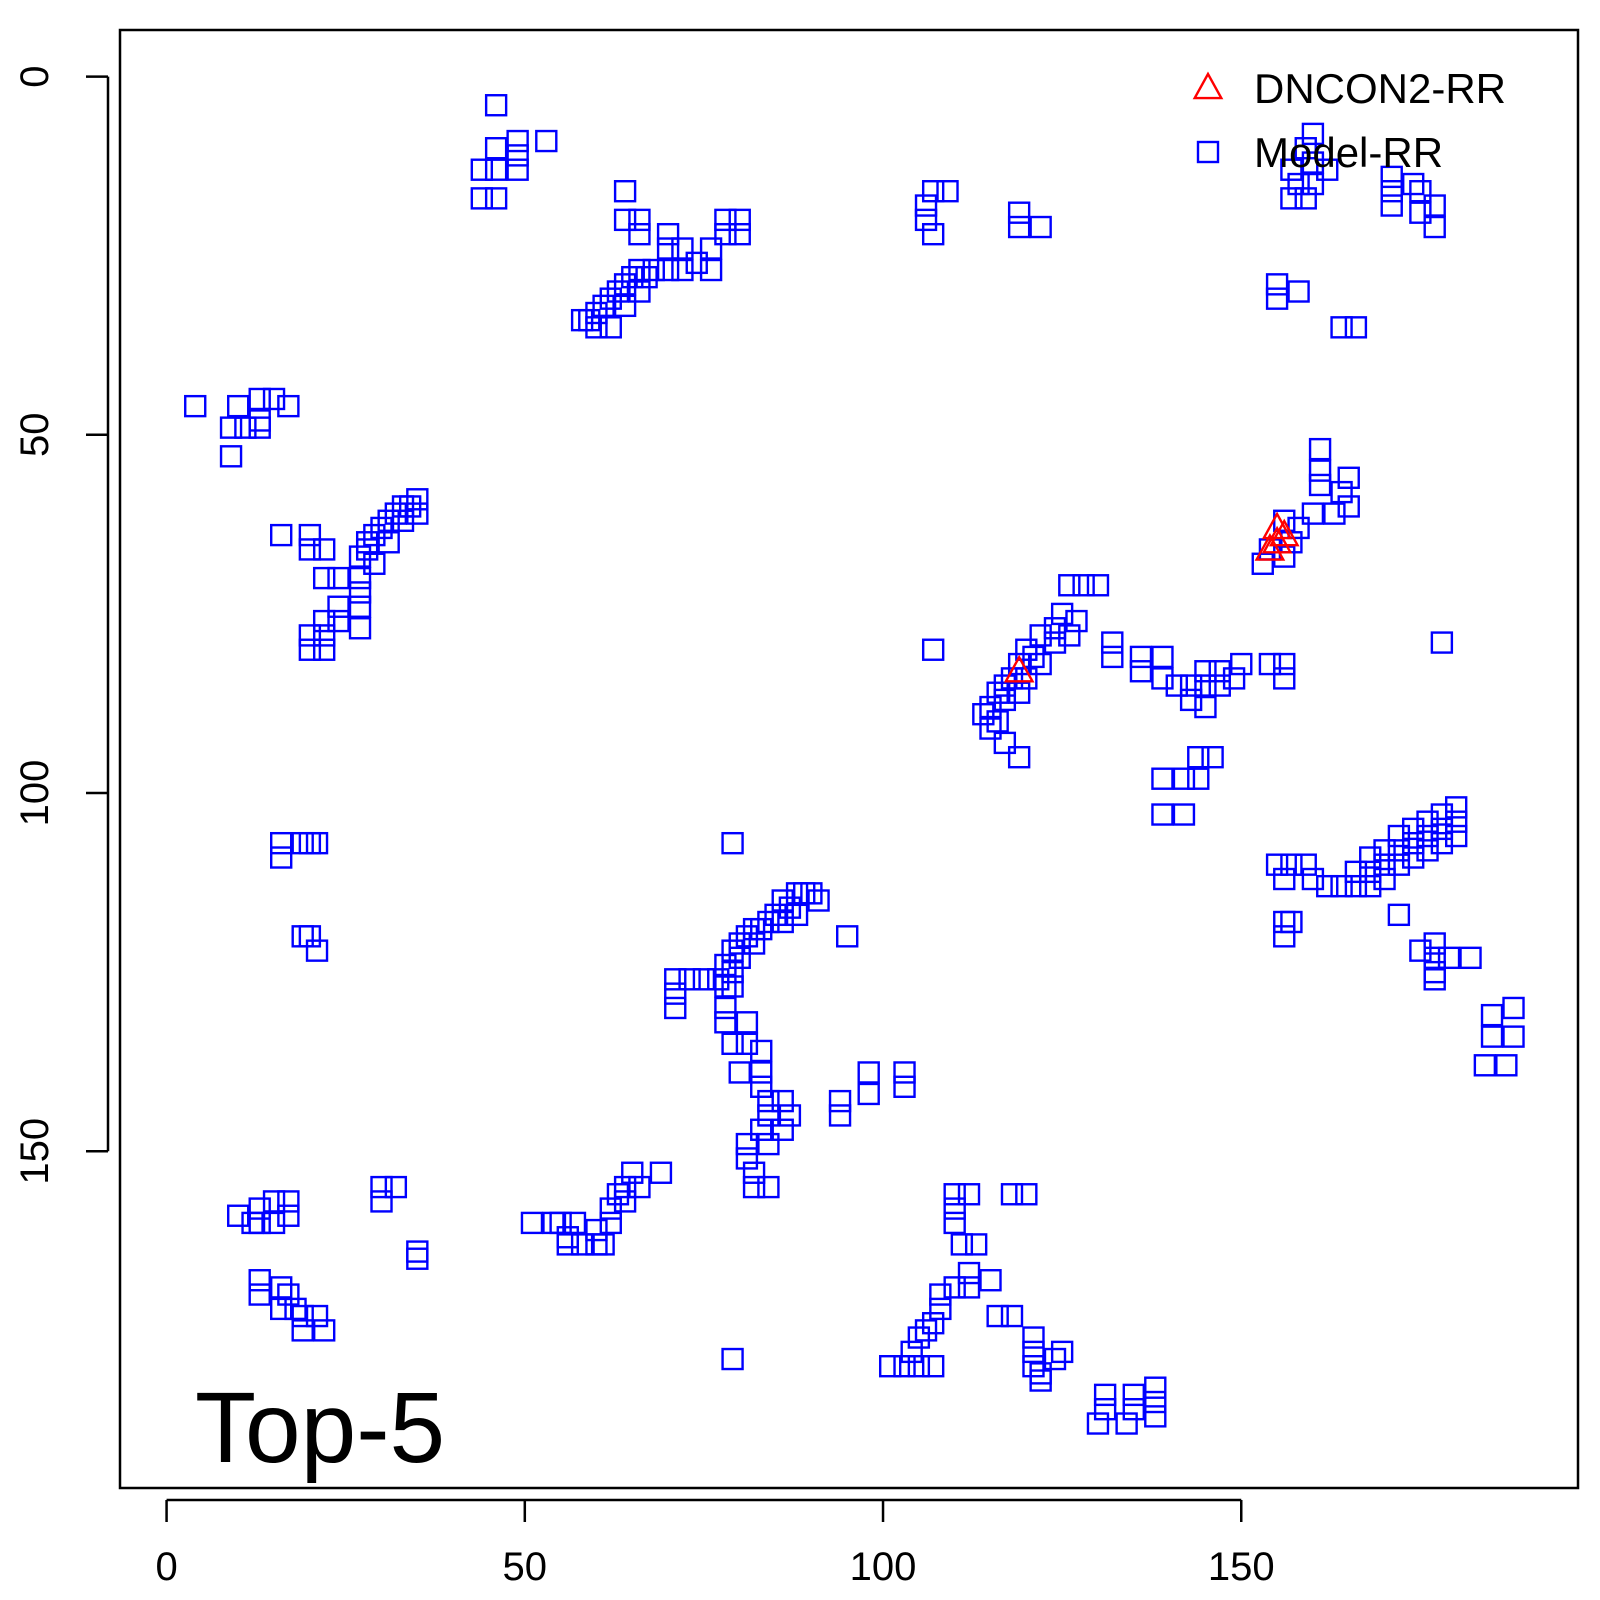 The image size is (1600, 1600). What do you see at coordinates (35, 76) in the screenshot?
I see `y-tick-label: 0` at bounding box center [35, 76].